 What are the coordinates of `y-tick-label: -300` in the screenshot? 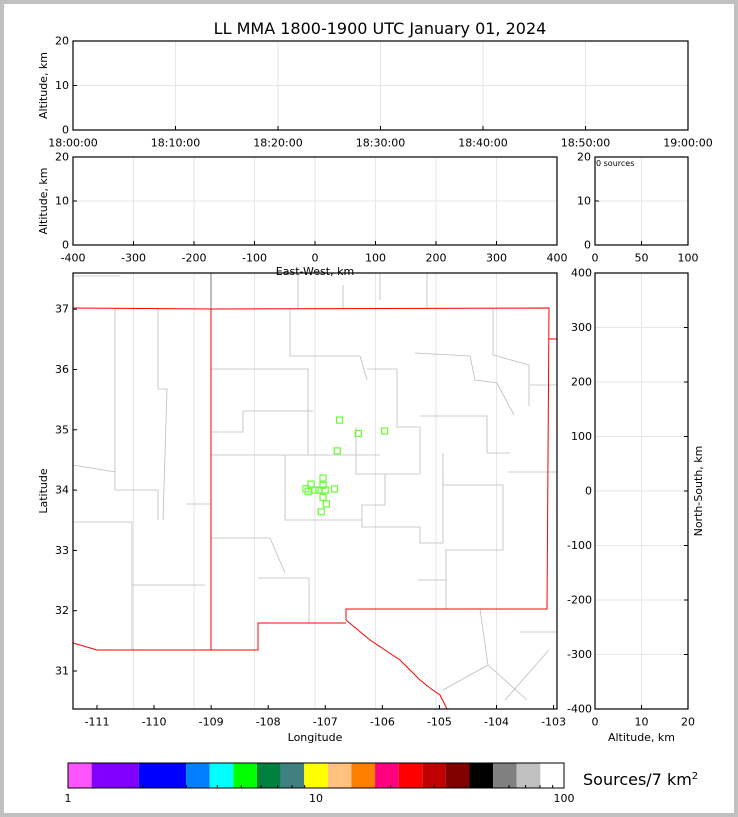 It's located at (579, 654).